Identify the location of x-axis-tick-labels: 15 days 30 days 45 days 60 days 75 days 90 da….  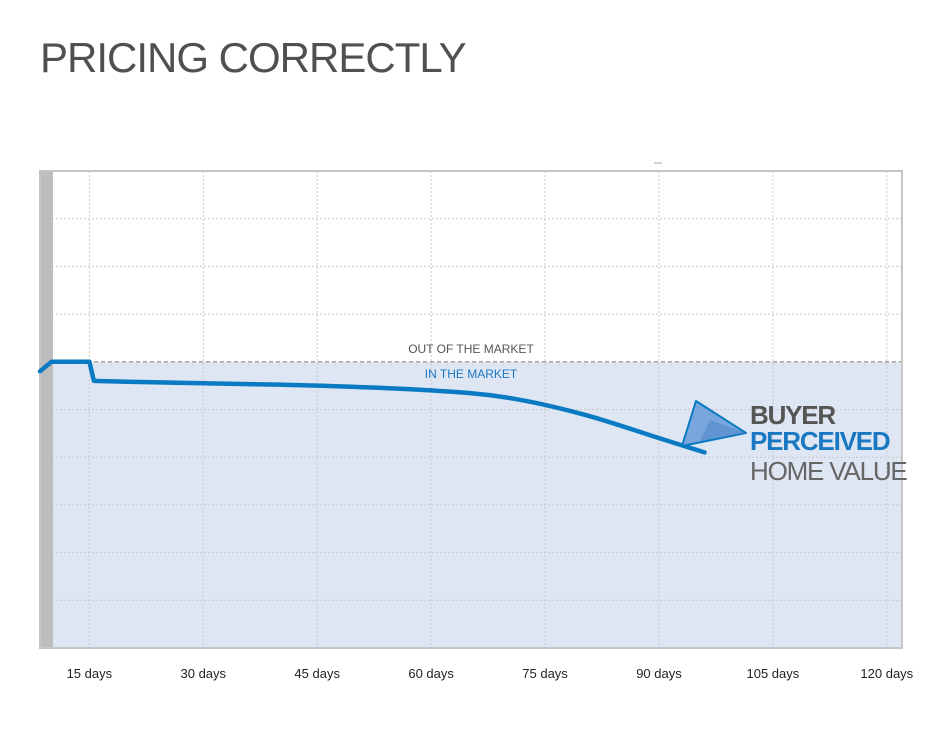
(490, 673).